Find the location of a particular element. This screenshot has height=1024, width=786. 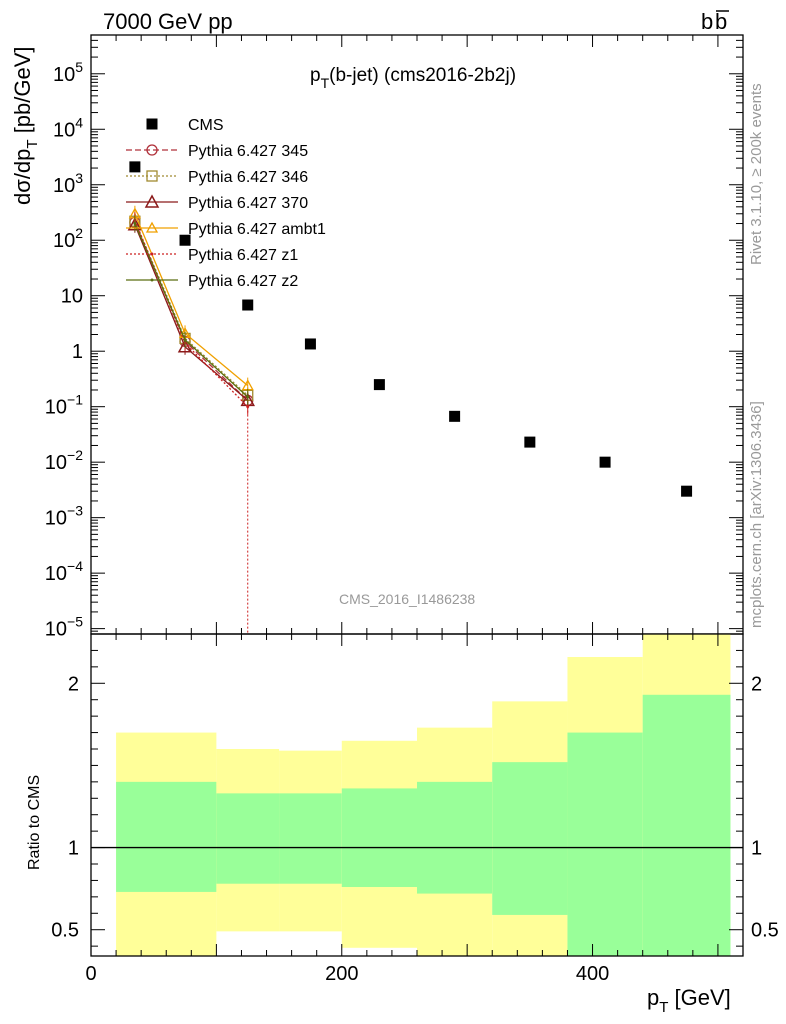

legend-label: CMS is located at coordinates (206, 125).